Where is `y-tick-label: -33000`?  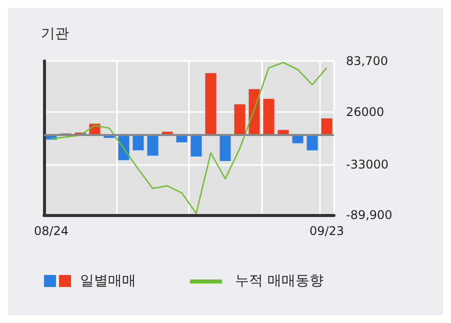
y-tick-label: -33000 is located at coordinates (367, 165).